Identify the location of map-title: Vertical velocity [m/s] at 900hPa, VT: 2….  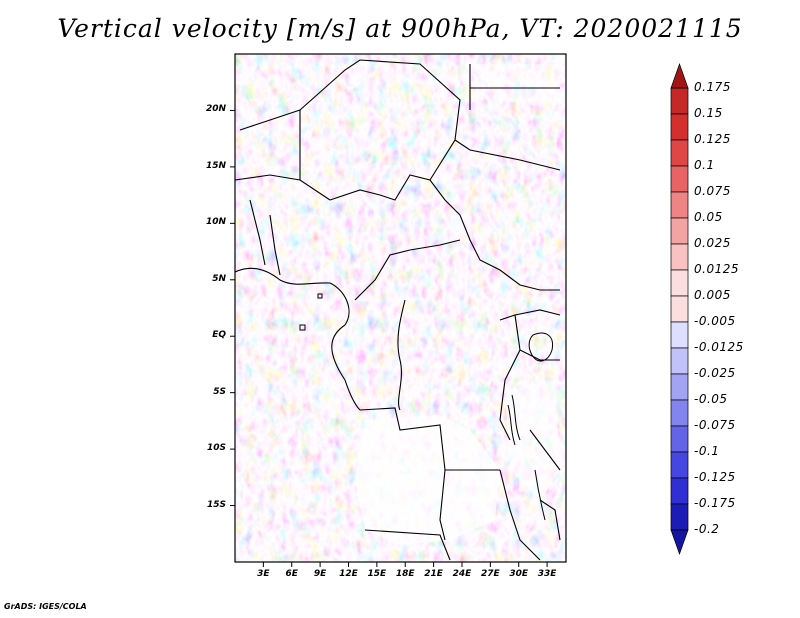
(400, 28).